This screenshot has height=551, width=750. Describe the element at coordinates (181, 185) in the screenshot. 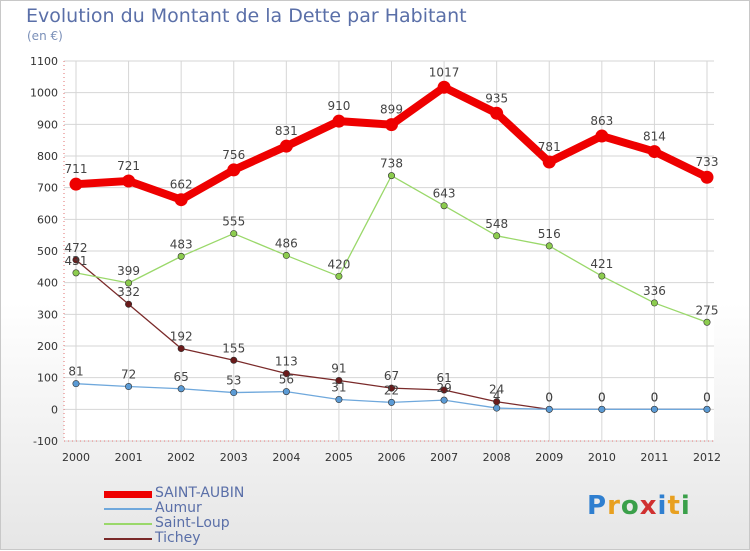

I see `data-label: 662` at that location.